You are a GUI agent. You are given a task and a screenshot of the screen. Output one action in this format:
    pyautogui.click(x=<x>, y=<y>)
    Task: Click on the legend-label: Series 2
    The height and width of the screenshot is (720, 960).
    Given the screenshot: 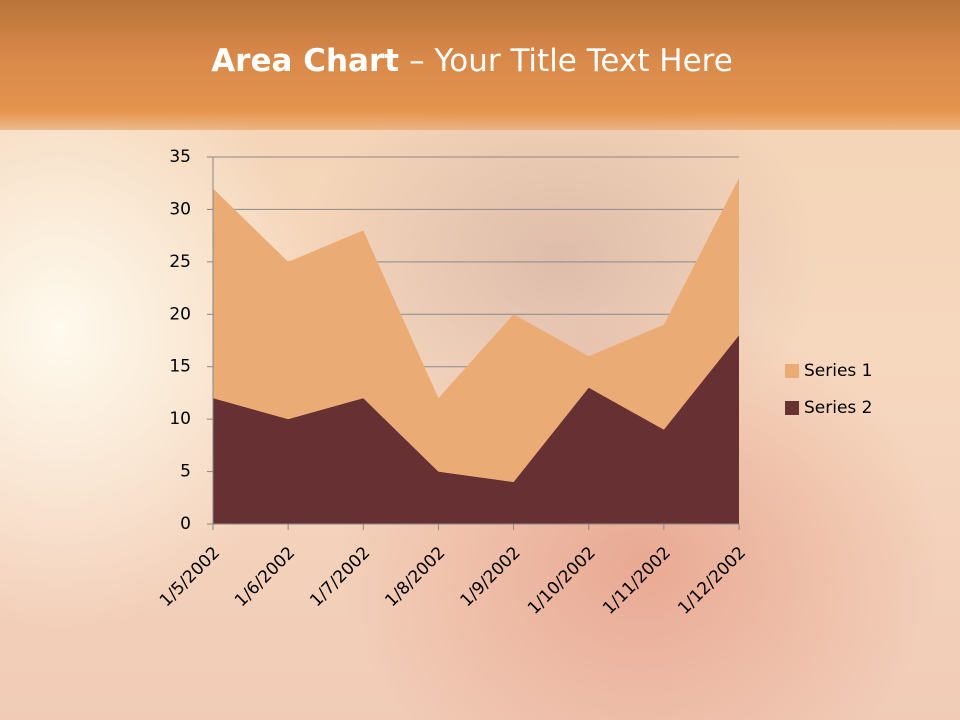 What is the action you would take?
    pyautogui.click(x=838, y=408)
    